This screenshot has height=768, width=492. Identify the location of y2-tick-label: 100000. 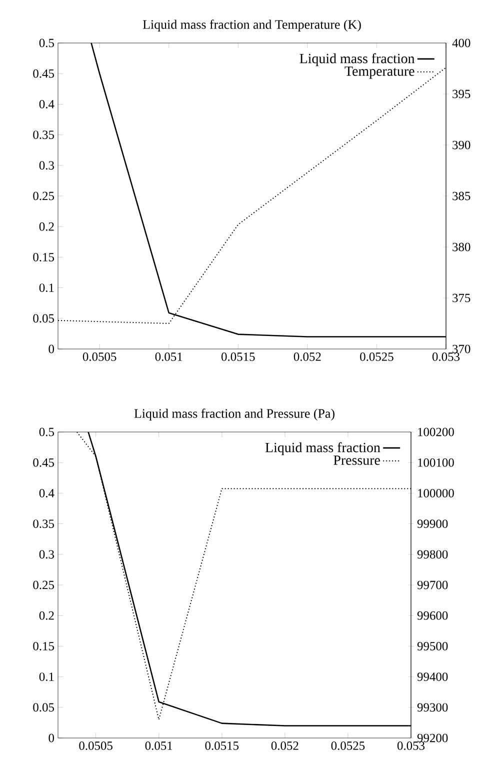
(436, 493).